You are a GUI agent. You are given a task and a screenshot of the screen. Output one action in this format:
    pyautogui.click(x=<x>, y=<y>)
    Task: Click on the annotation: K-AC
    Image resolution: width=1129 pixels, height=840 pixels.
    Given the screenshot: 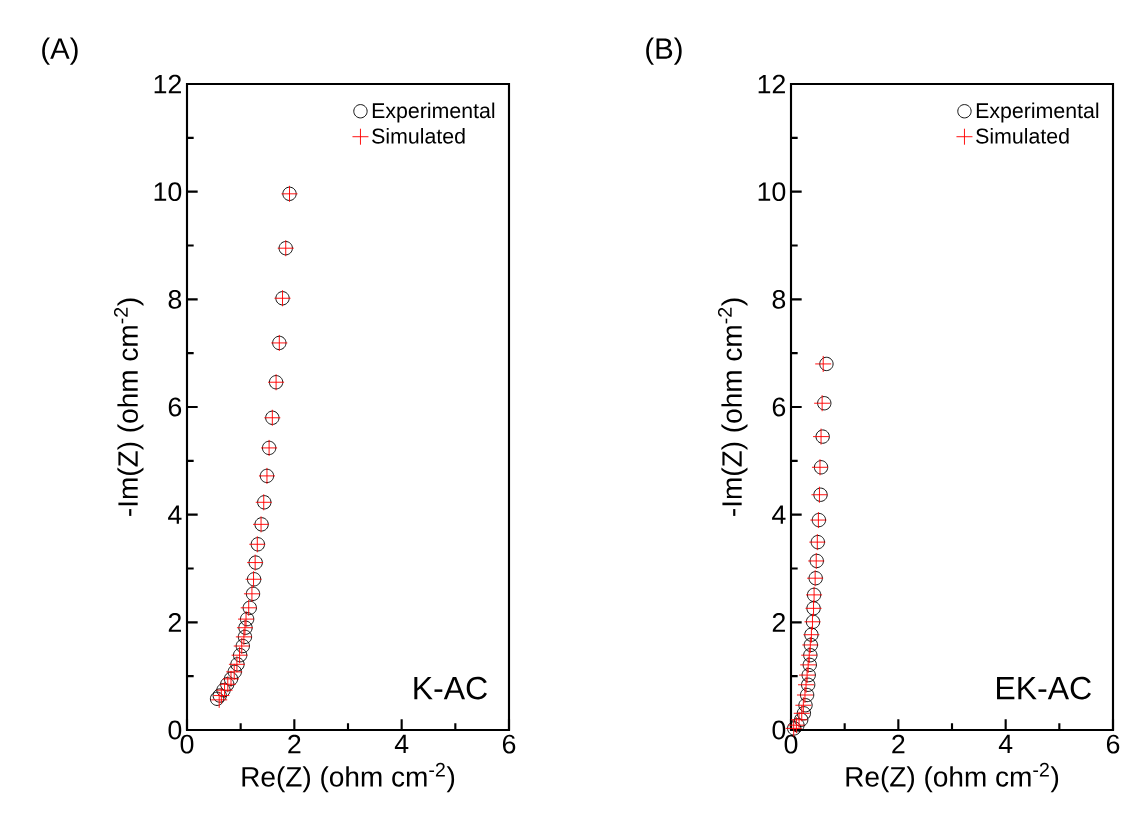 What is the action you would take?
    pyautogui.click(x=450, y=688)
    